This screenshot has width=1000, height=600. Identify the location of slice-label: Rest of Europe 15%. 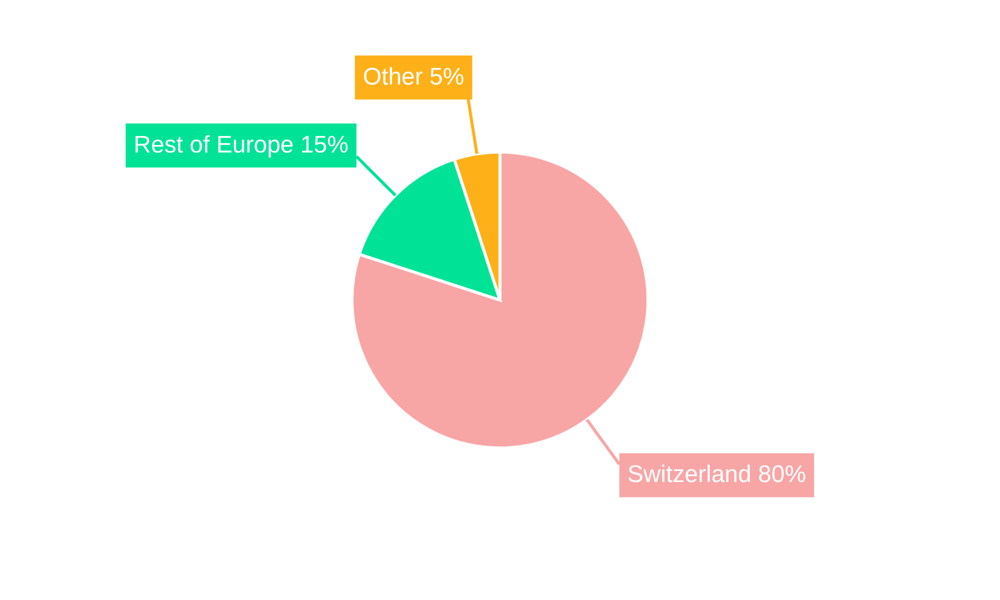
(241, 144).